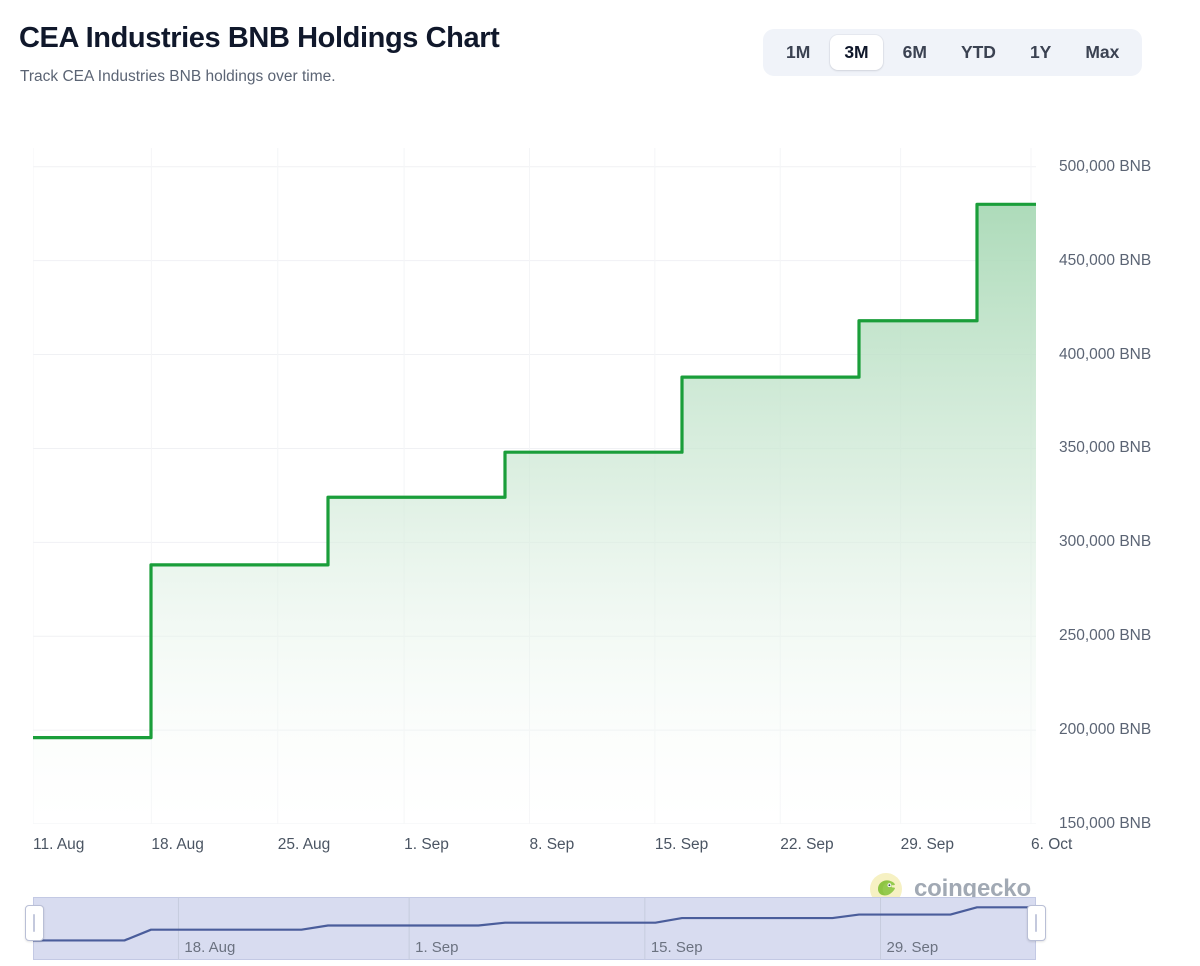 This screenshot has width=1200, height=966. I want to click on navigator-left-handle, so click(34, 923).